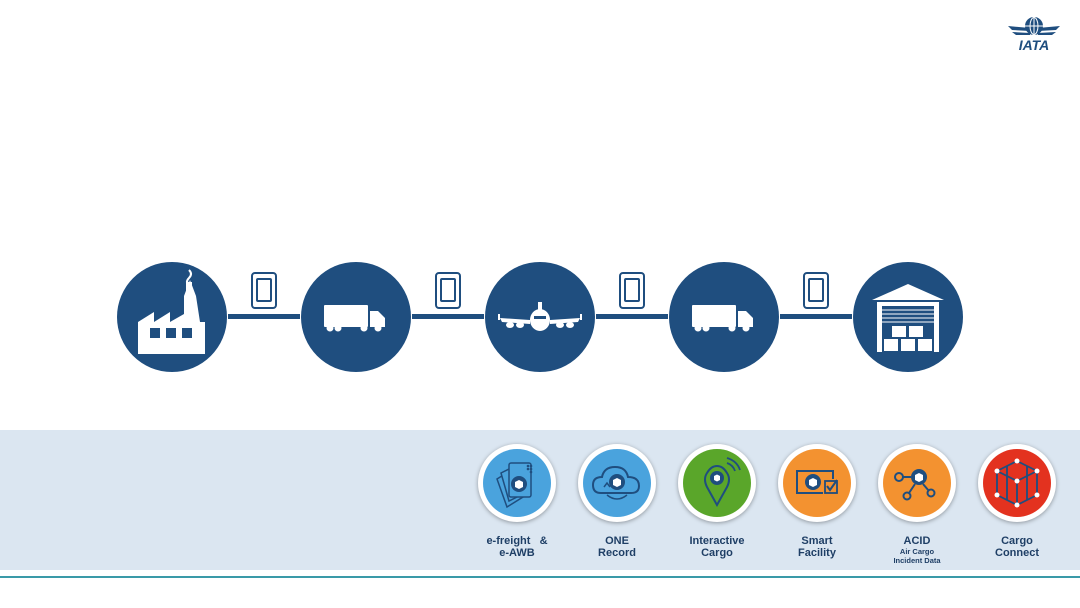 The image size is (1080, 608). I want to click on warehouse-node, so click(908, 317).